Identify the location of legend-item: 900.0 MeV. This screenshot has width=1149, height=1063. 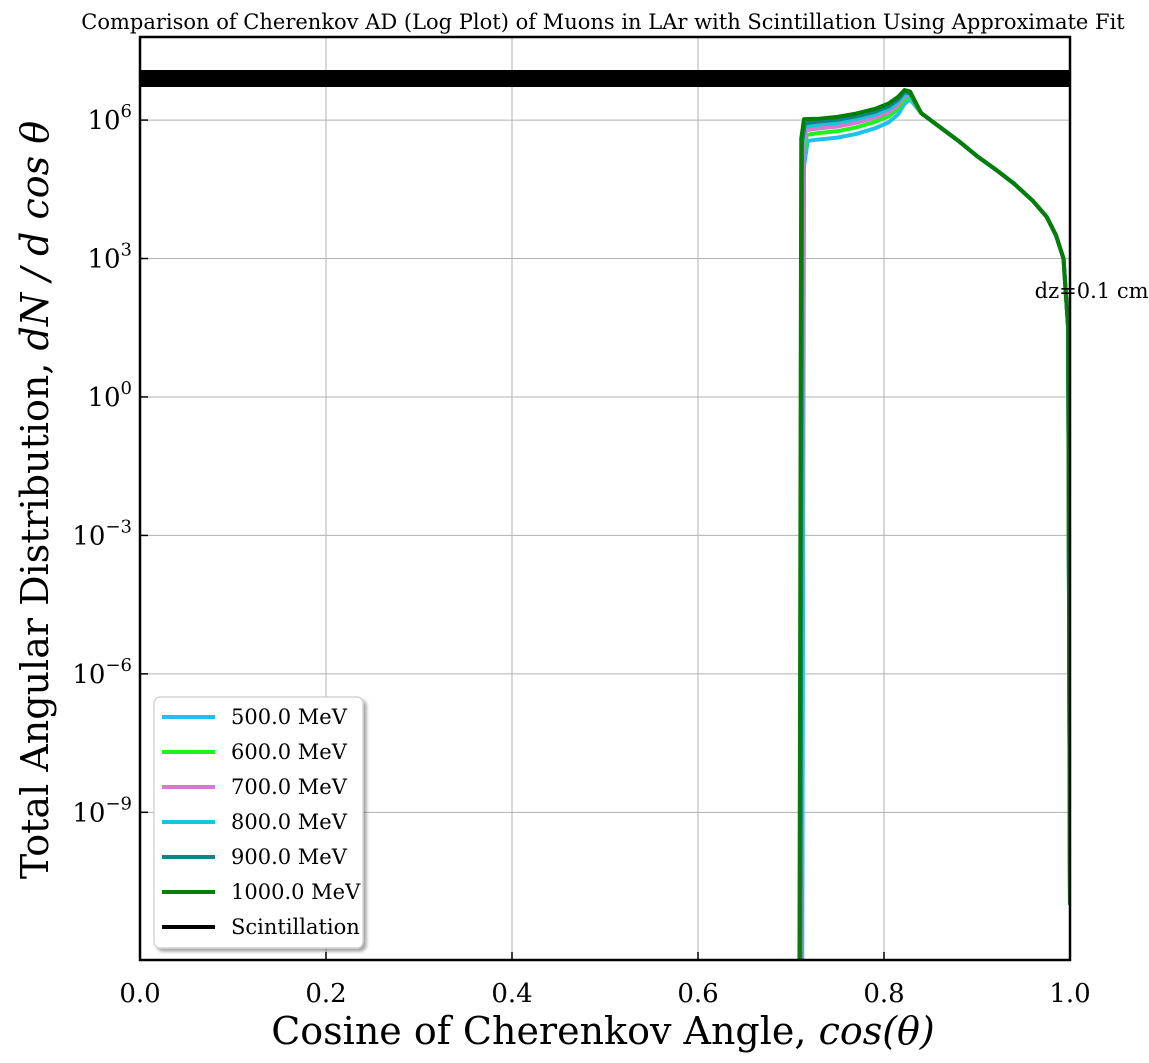
(255, 857).